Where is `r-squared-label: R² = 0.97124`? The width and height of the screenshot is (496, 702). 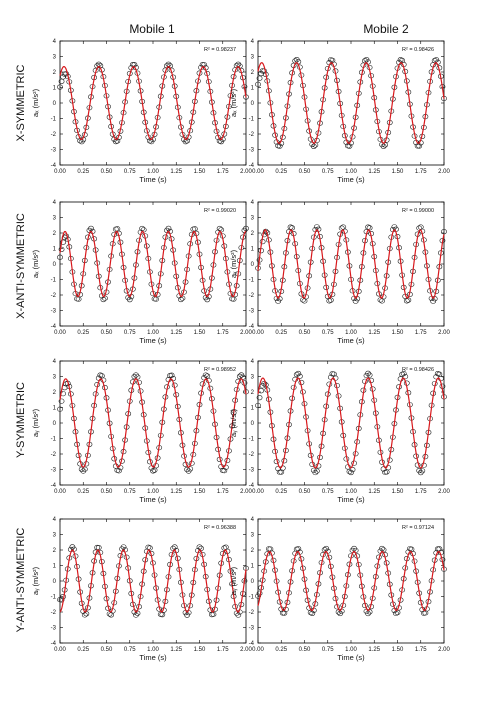
r-squared-label: R² = 0.97124 is located at coordinates (418, 528).